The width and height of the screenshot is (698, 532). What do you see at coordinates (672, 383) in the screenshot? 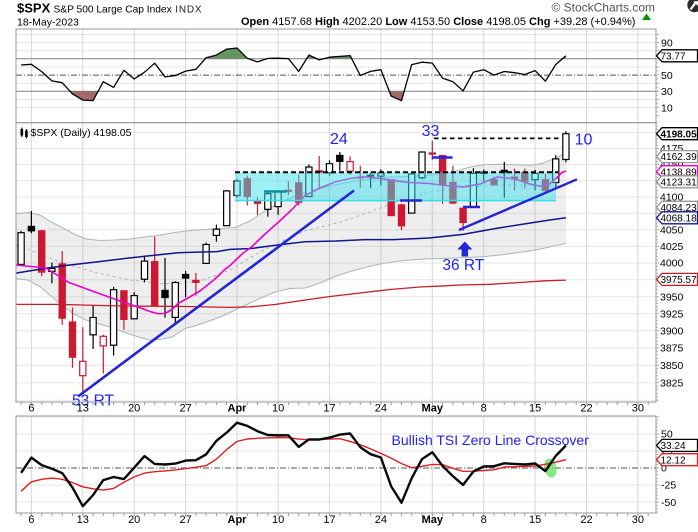
I see `svg-text: 3825` at bounding box center [672, 383].